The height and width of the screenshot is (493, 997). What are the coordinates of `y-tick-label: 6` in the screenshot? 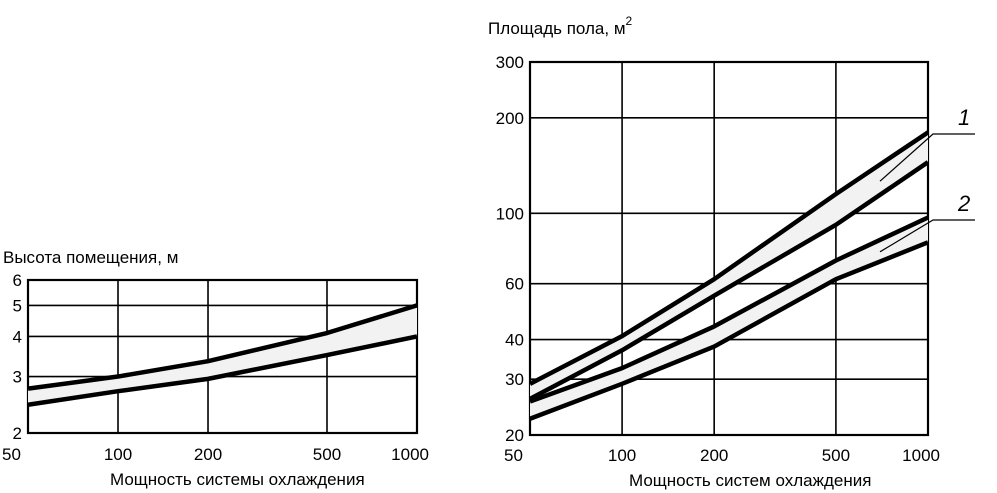 It's located at (17, 280).